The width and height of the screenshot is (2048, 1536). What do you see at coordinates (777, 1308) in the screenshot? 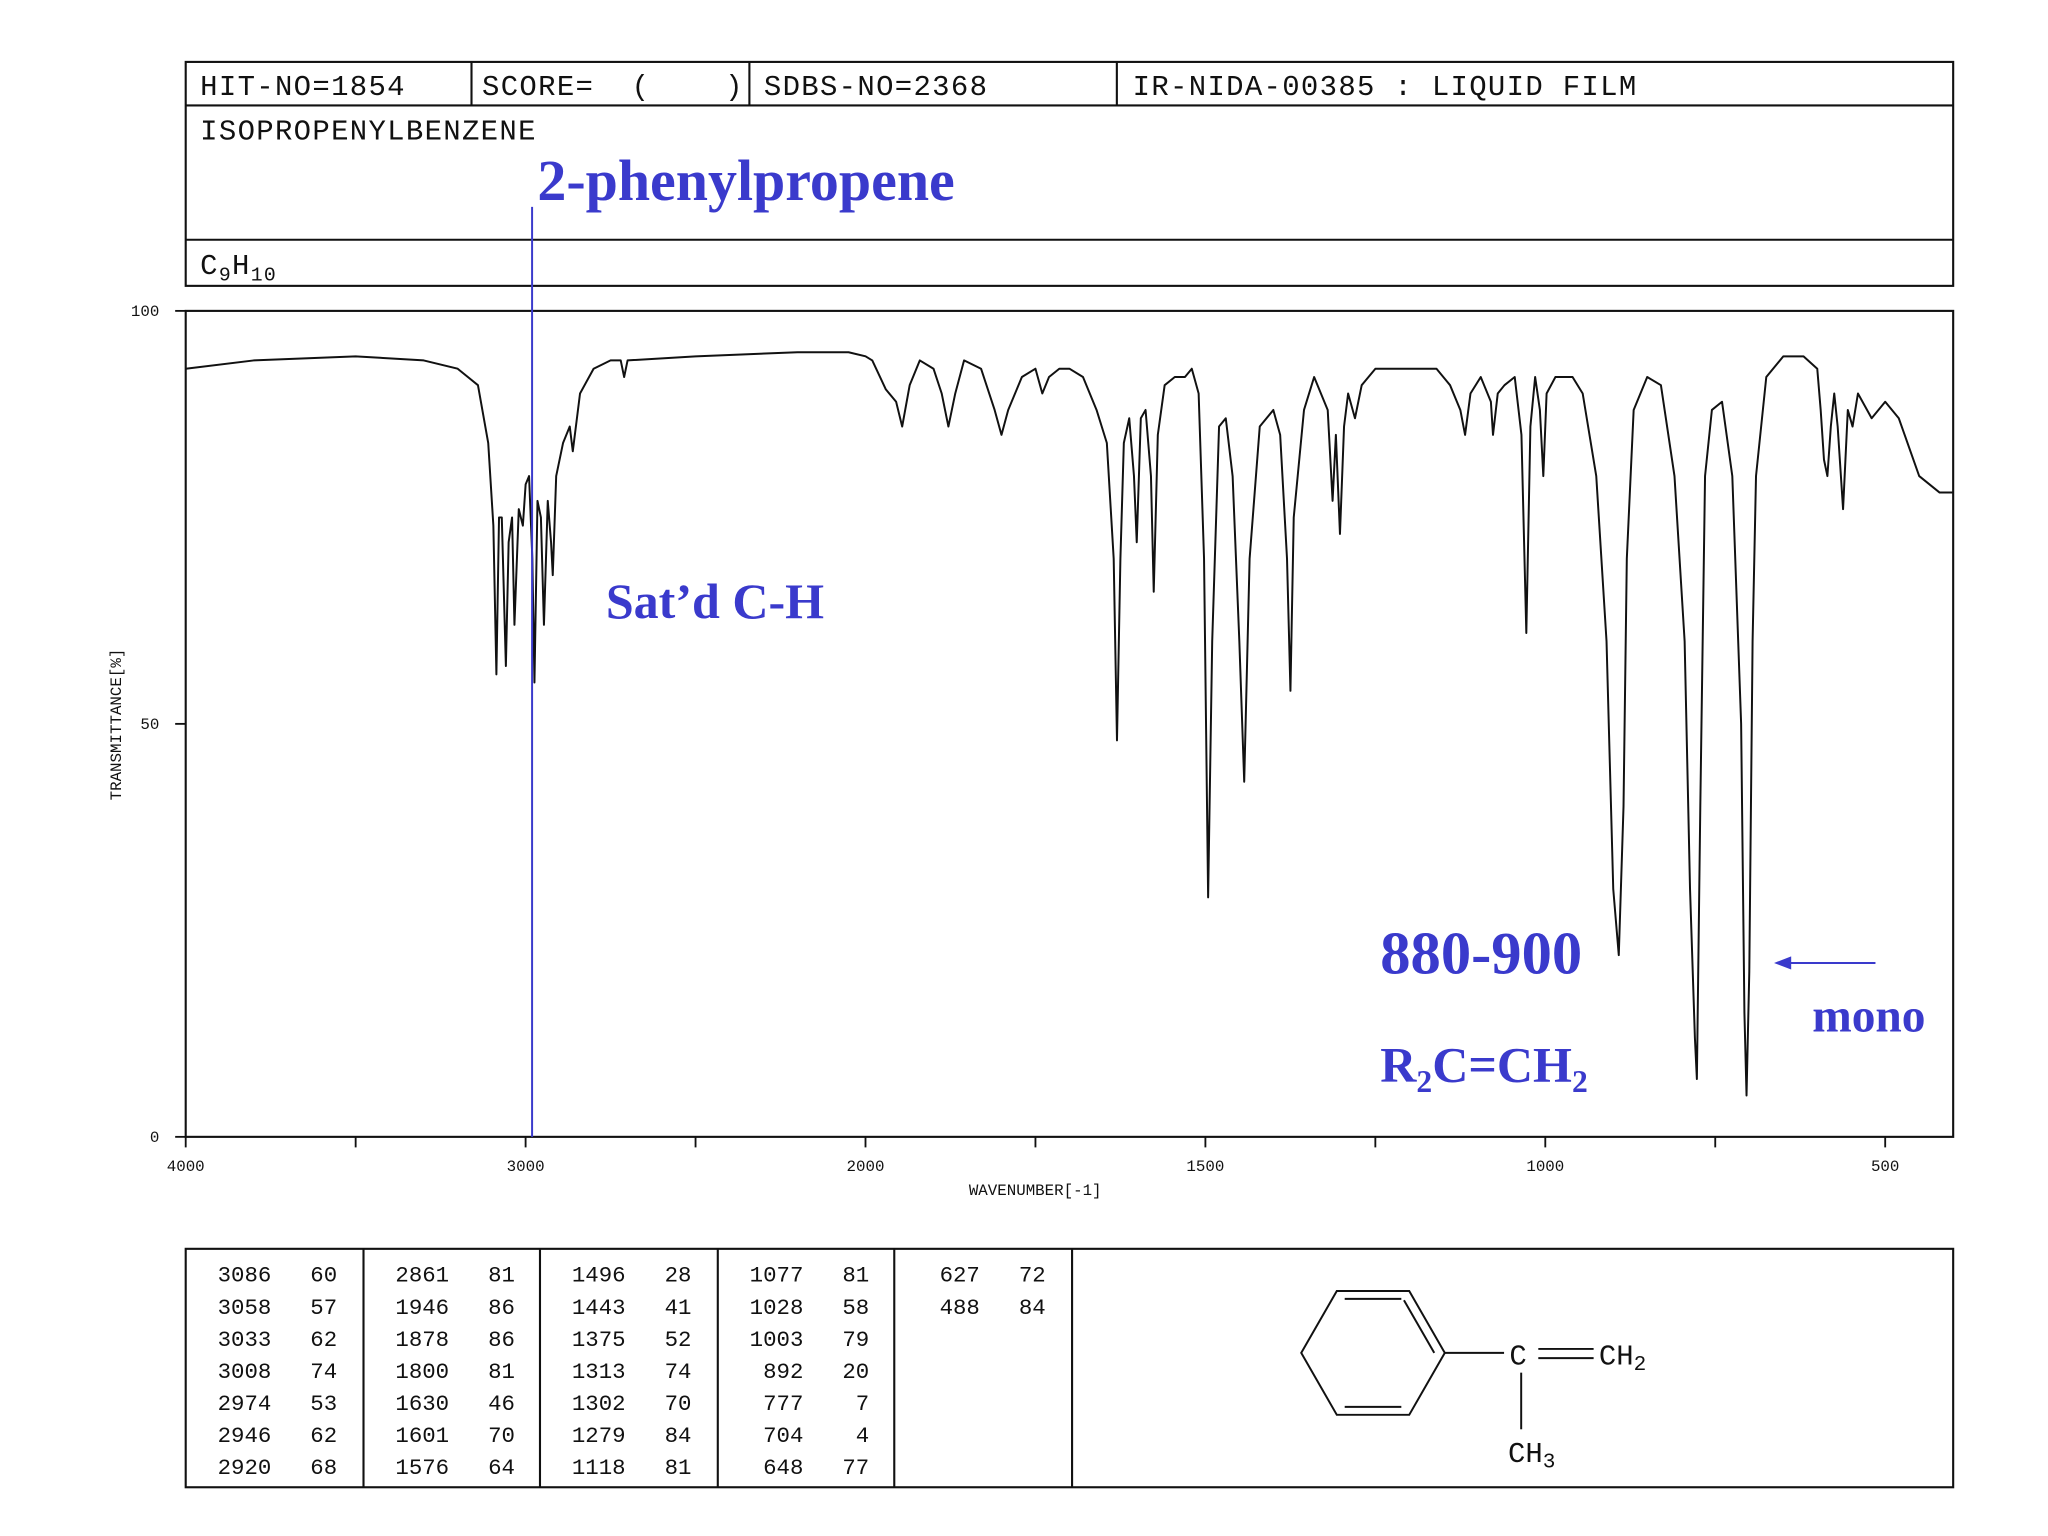
I see `peak-wavenumber: 1028` at bounding box center [777, 1308].